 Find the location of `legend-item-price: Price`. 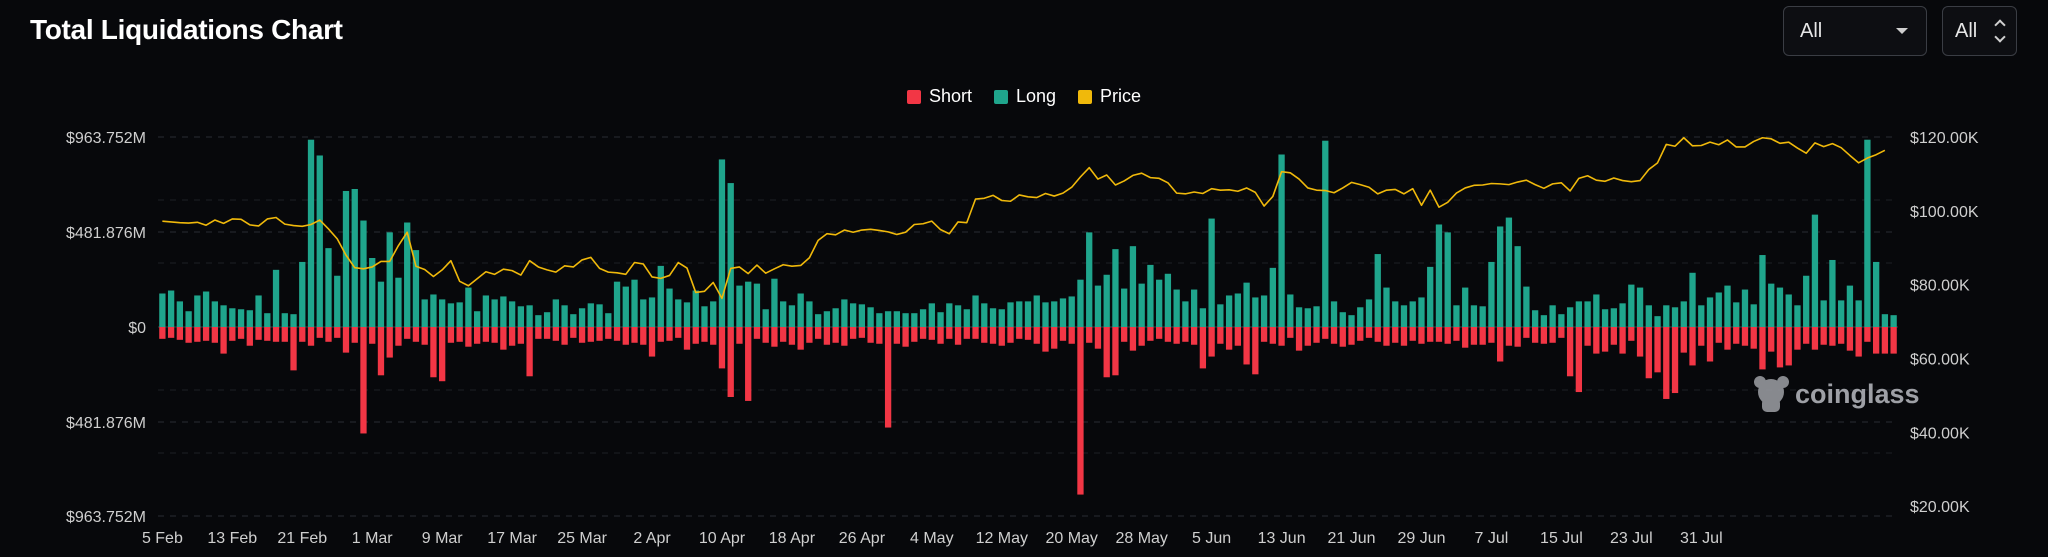

legend-item-price: Price is located at coordinates (1109, 96).